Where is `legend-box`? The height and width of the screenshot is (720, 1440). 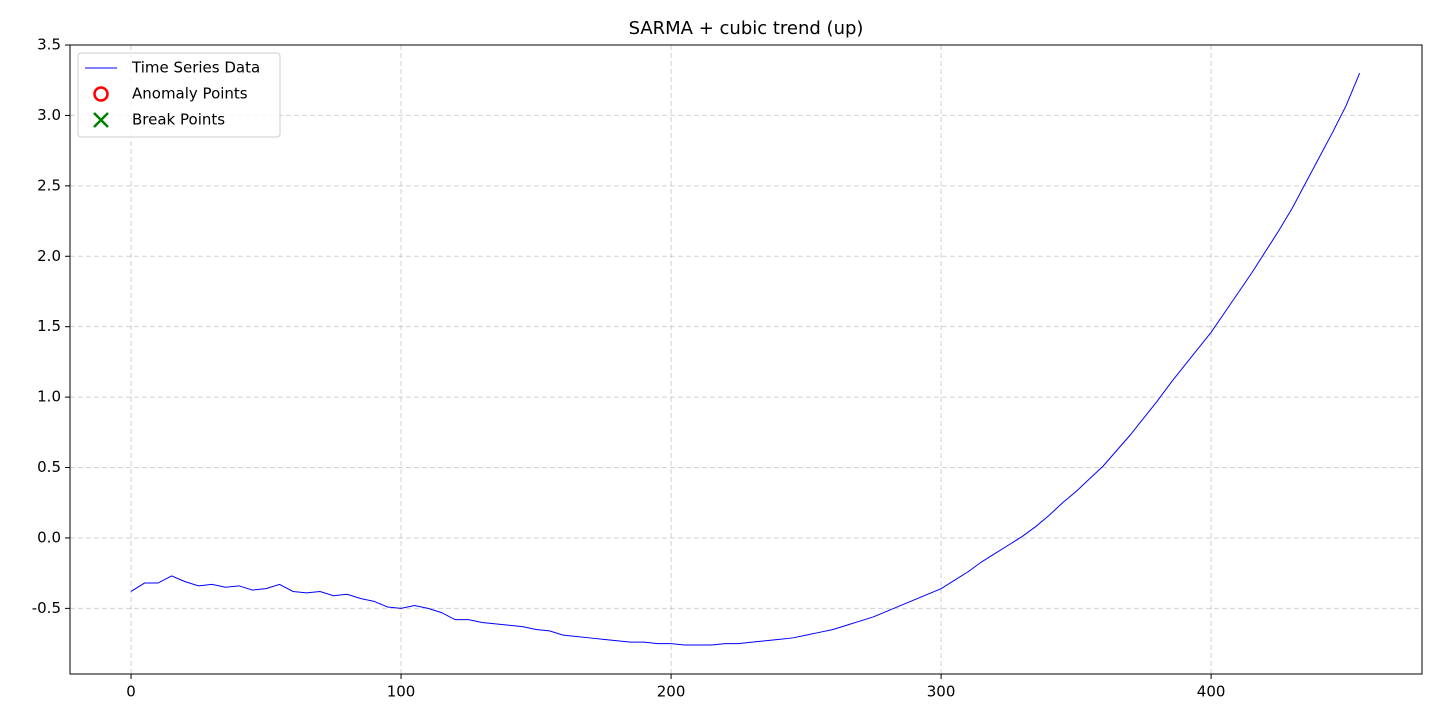
legend-box is located at coordinates (179, 95).